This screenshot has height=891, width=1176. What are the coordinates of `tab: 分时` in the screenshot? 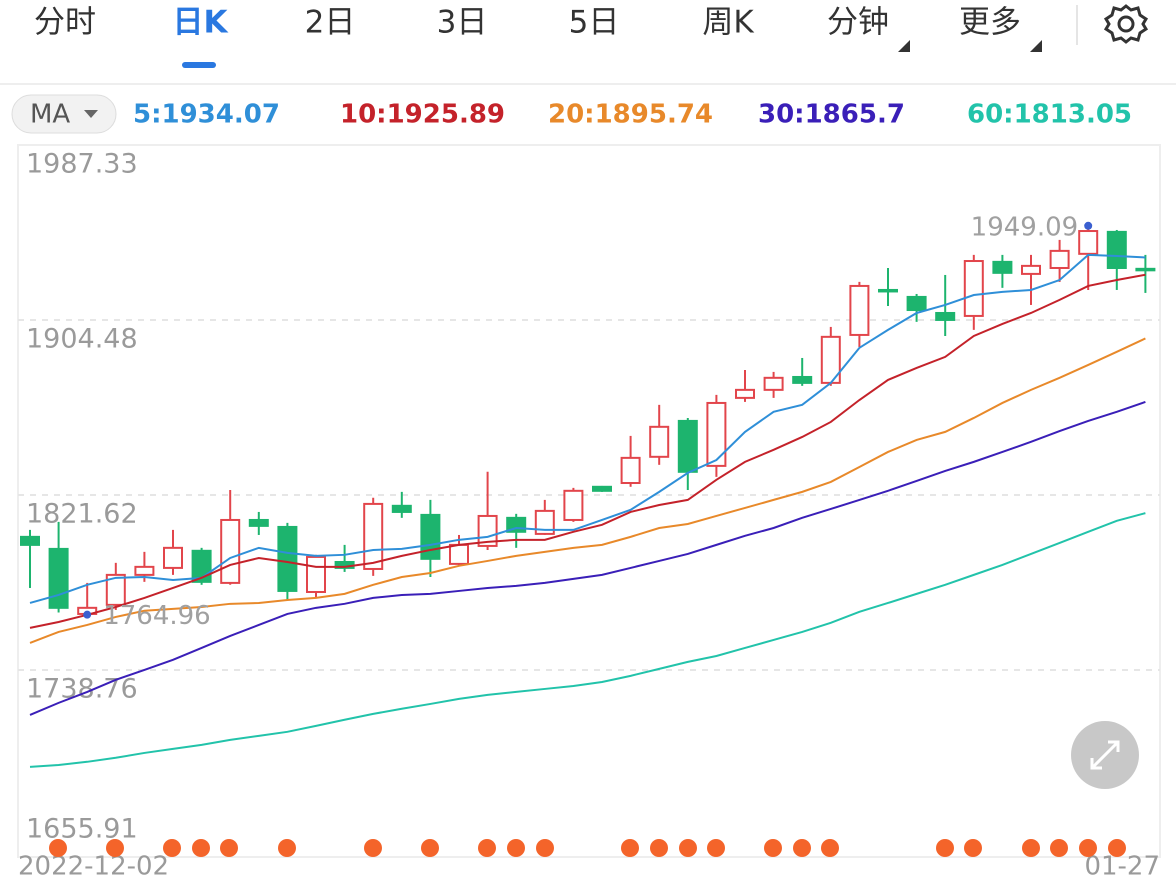 It's located at (65, 23).